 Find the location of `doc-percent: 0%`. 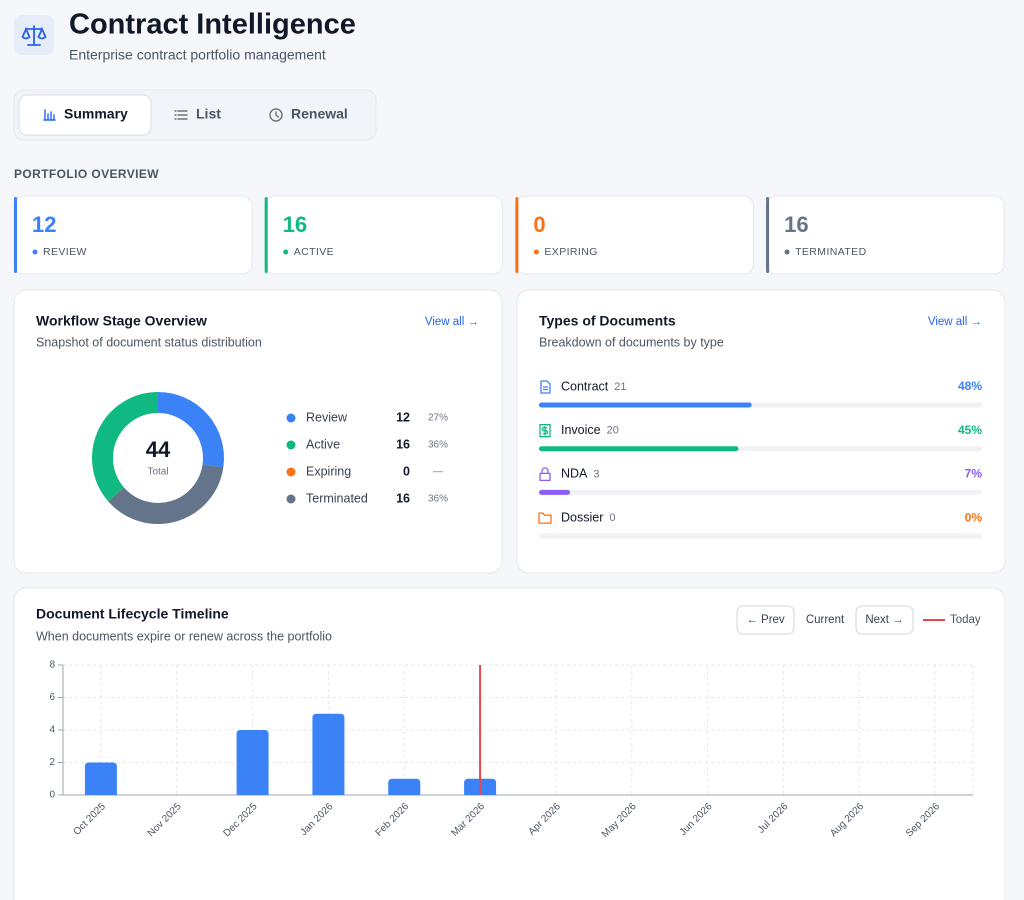

doc-percent: 0% is located at coordinates (974, 517).